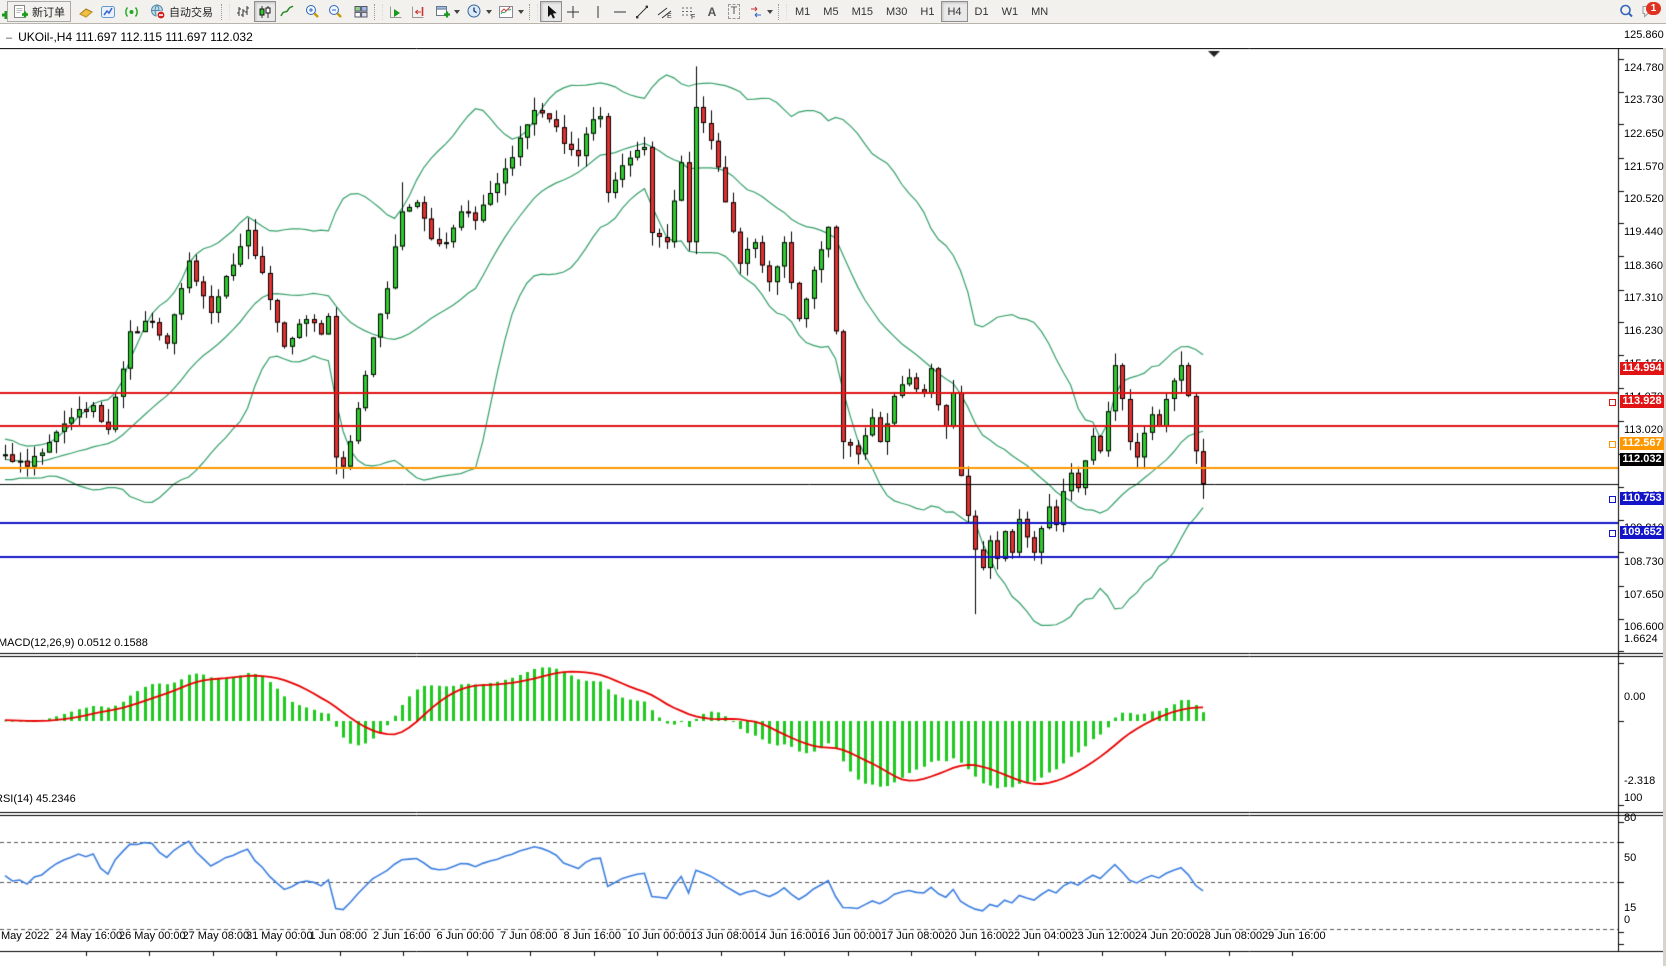  I want to click on equidistant-channel-button: E, so click(665, 11).